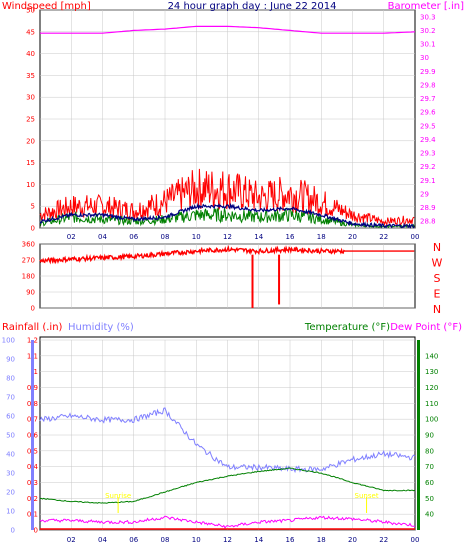  What do you see at coordinates (437, 278) in the screenshot?
I see `compass-label: S` at bounding box center [437, 278].